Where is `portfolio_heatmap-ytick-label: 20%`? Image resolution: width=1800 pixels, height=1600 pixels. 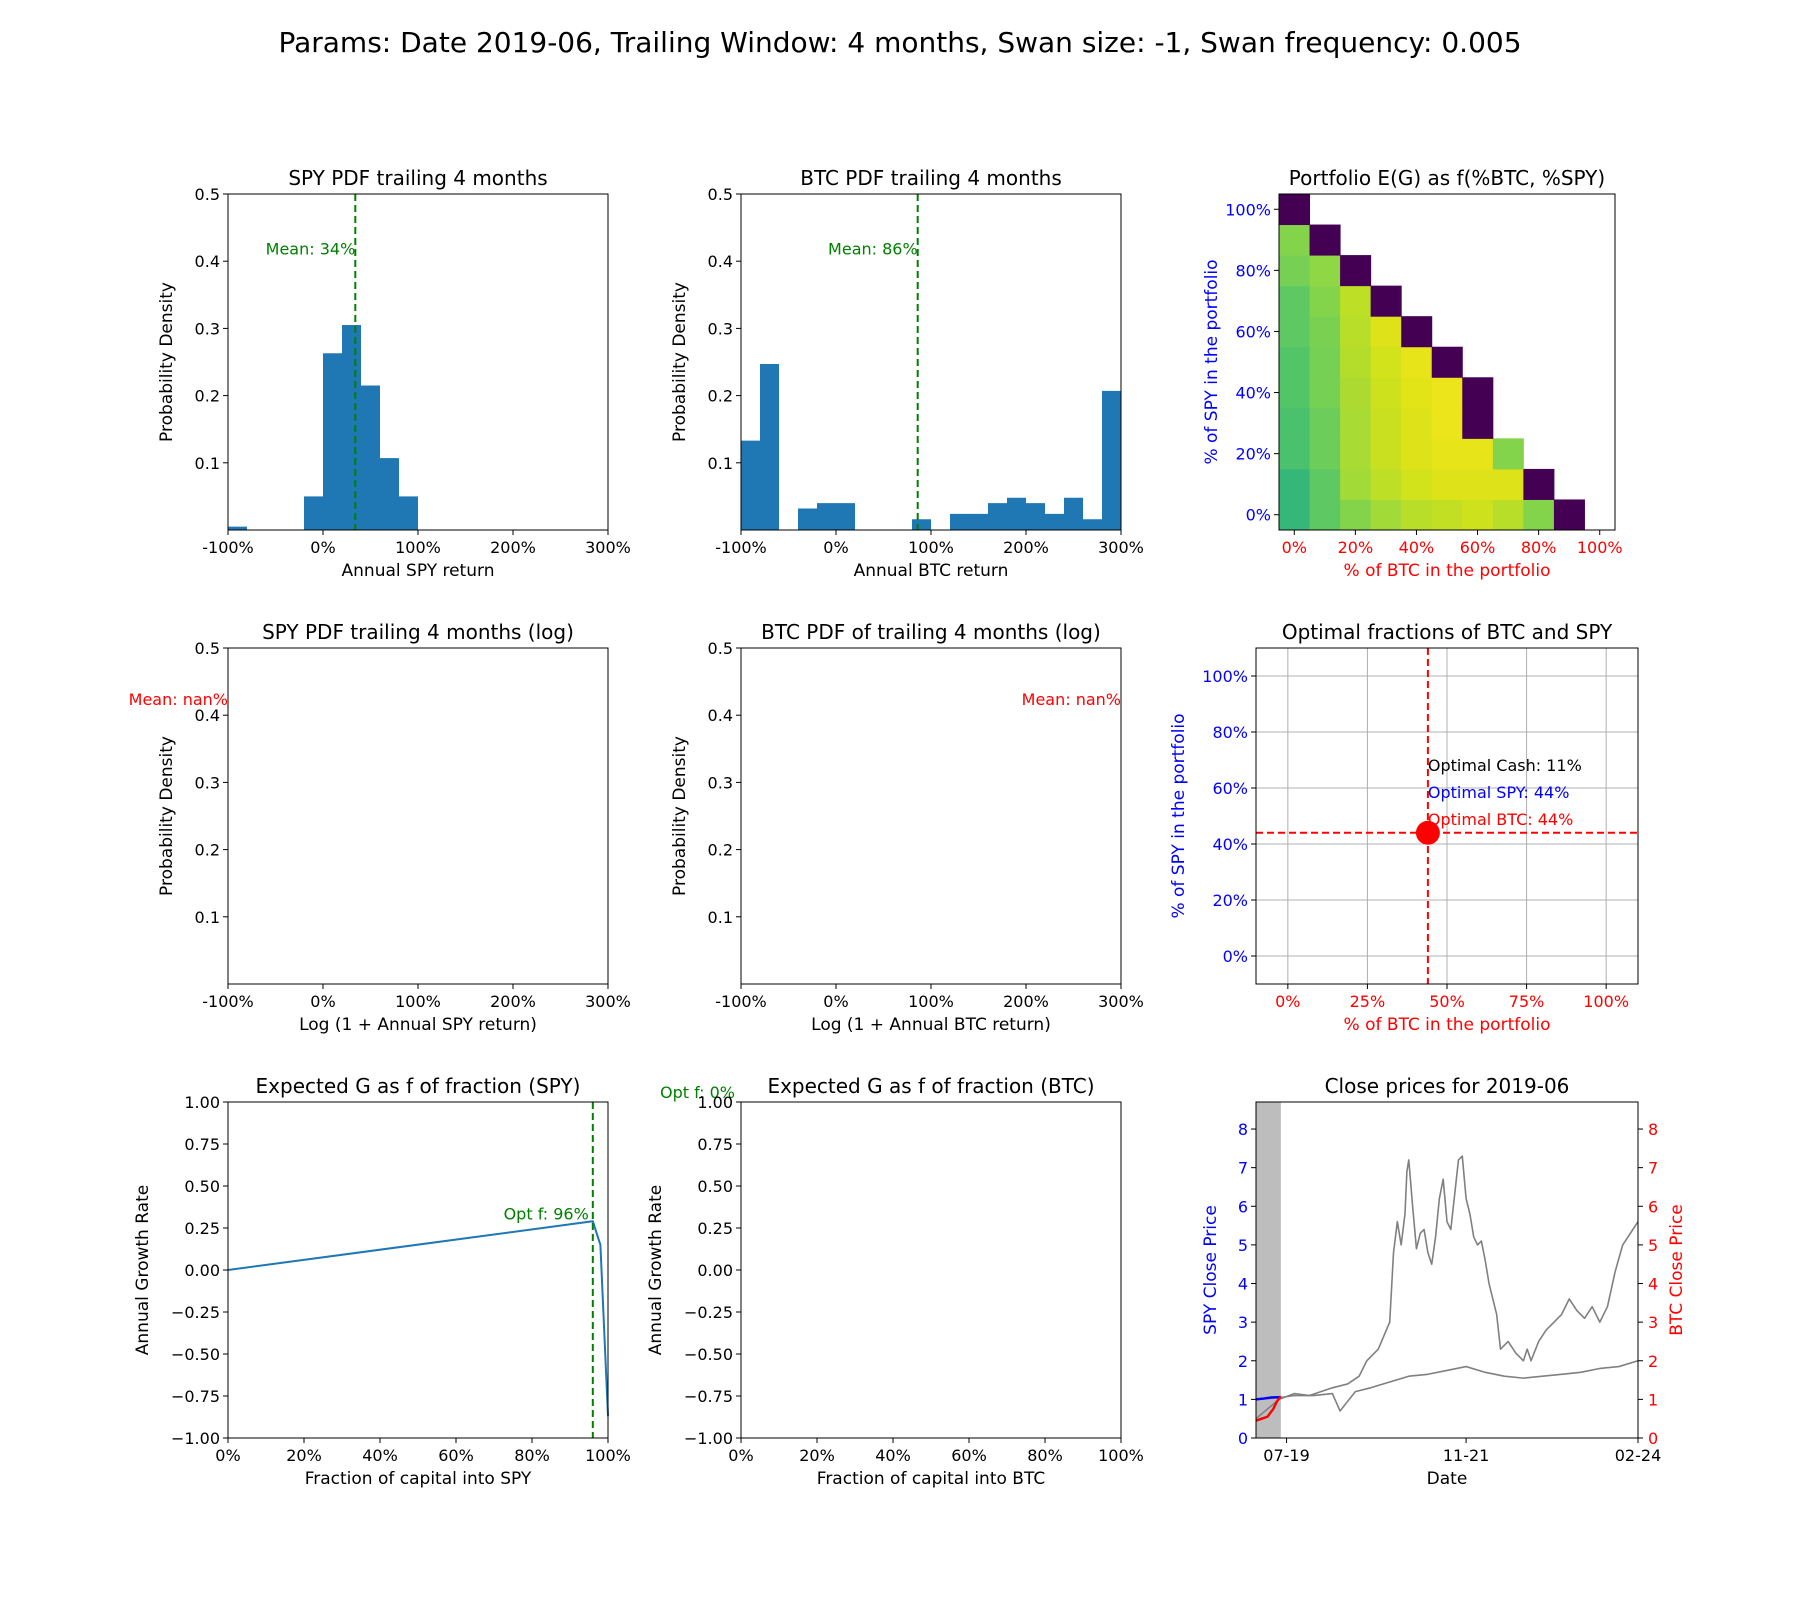 portfolio_heatmap-ytick-label: 20% is located at coordinates (1253, 454).